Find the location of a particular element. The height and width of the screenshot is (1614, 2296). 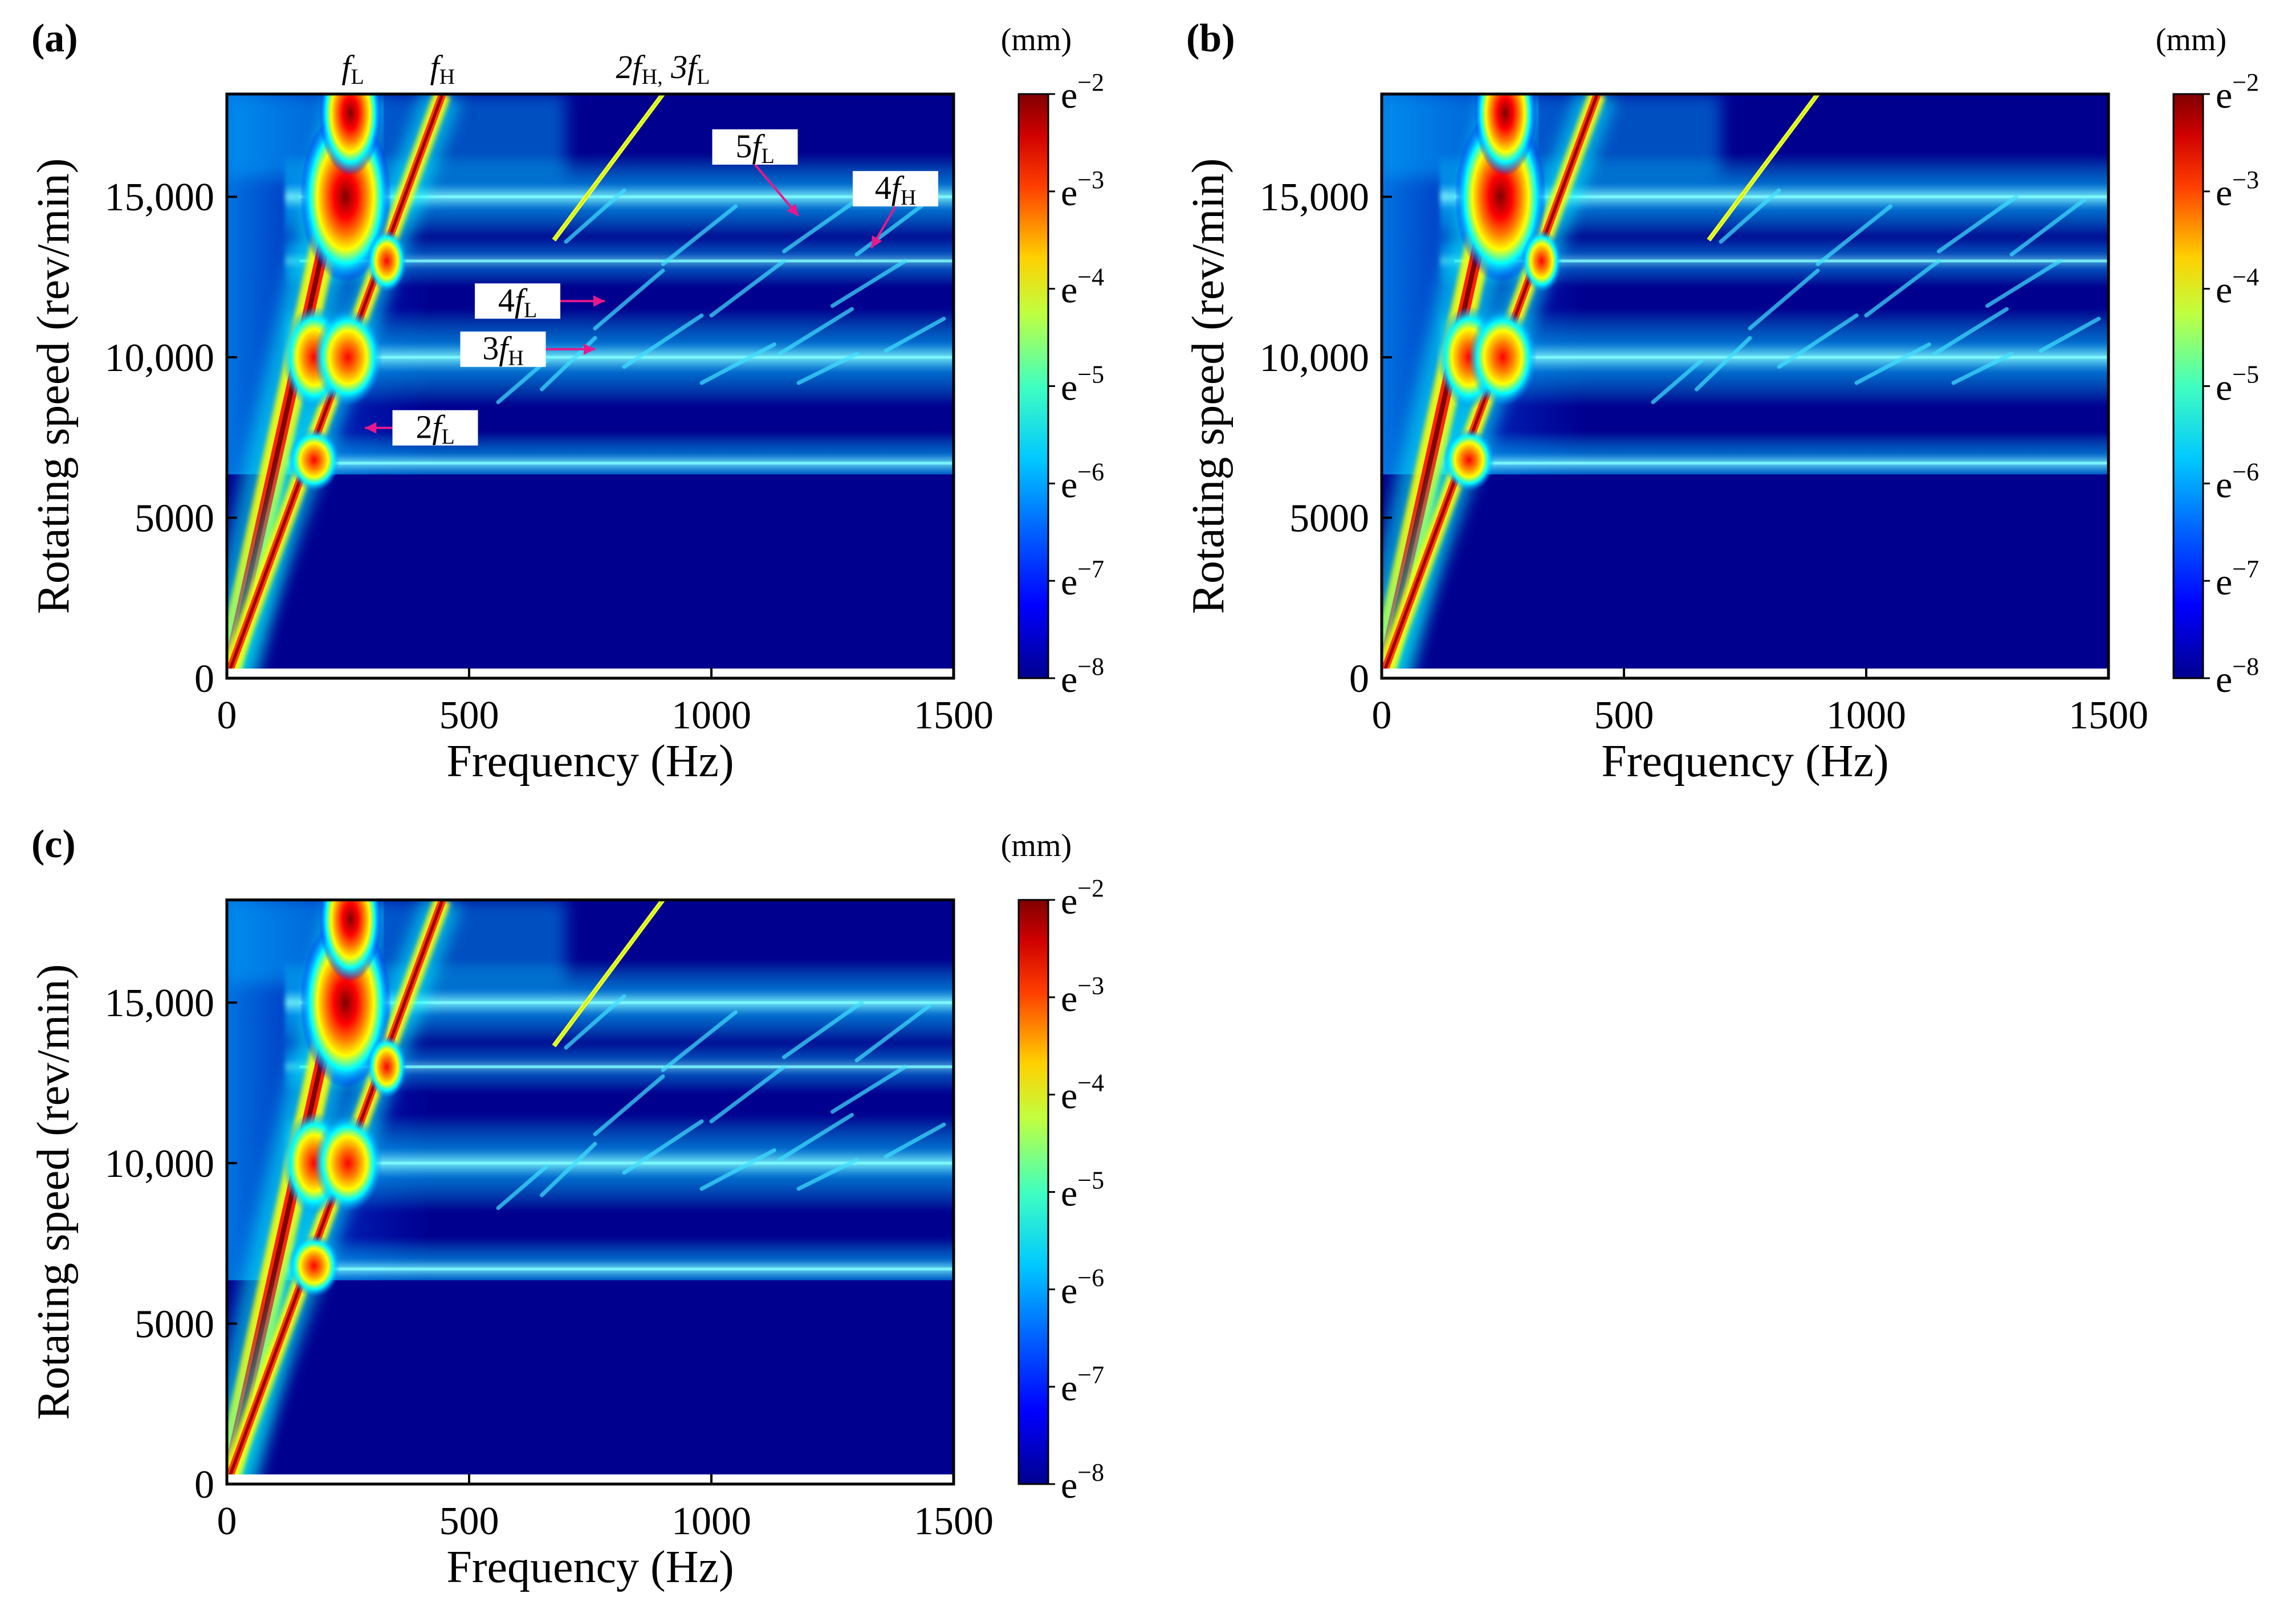

annotation-5fL: 5fL is located at coordinates (756, 173).